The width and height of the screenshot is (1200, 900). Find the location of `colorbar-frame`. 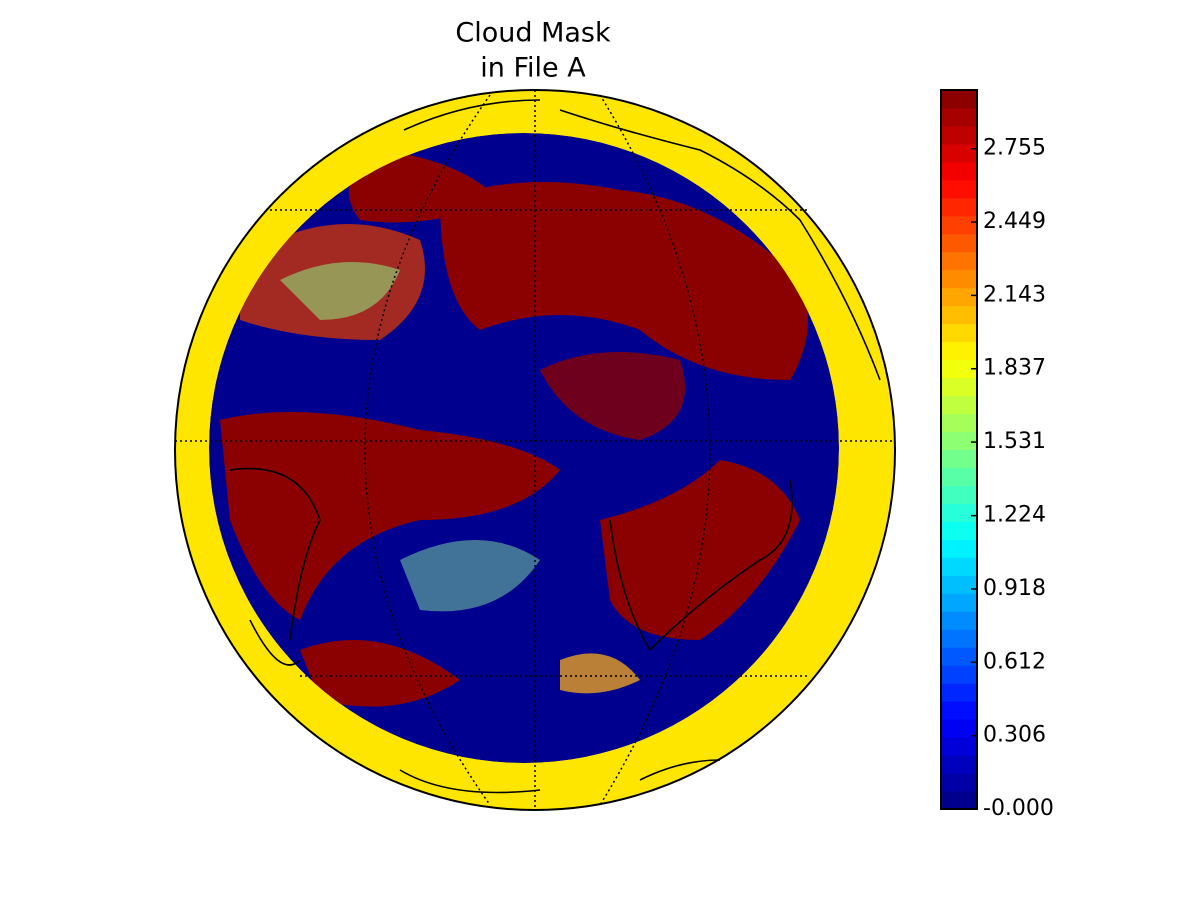

colorbar-frame is located at coordinates (959, 449).